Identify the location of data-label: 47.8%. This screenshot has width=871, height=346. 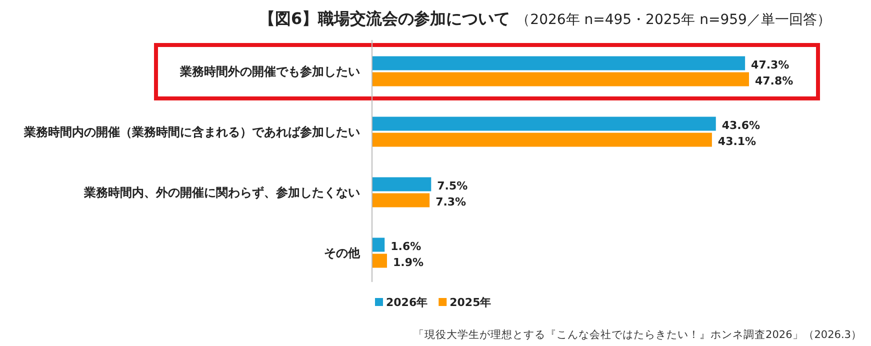
(774, 81).